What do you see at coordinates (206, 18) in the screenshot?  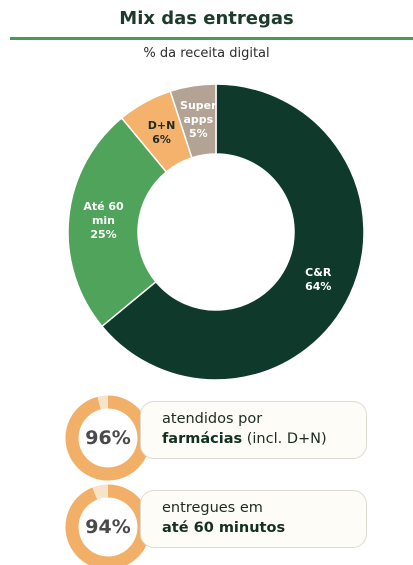 I see `title: Mix das entregas` at bounding box center [206, 18].